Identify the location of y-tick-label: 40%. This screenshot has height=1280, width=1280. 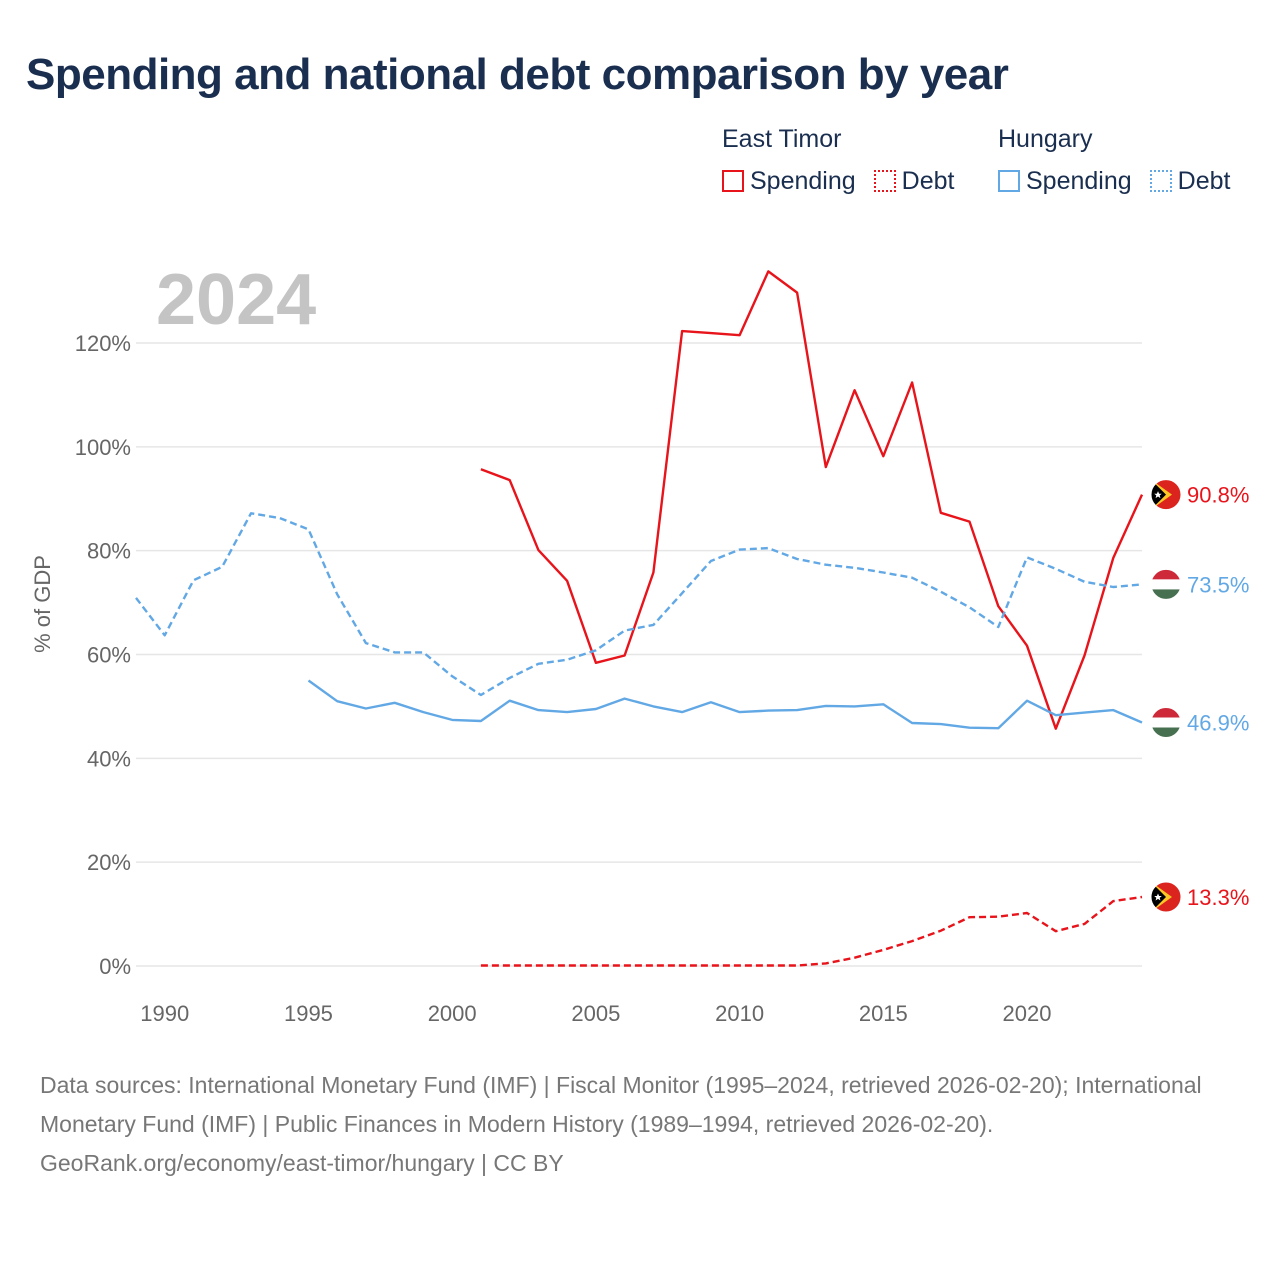
(109, 758).